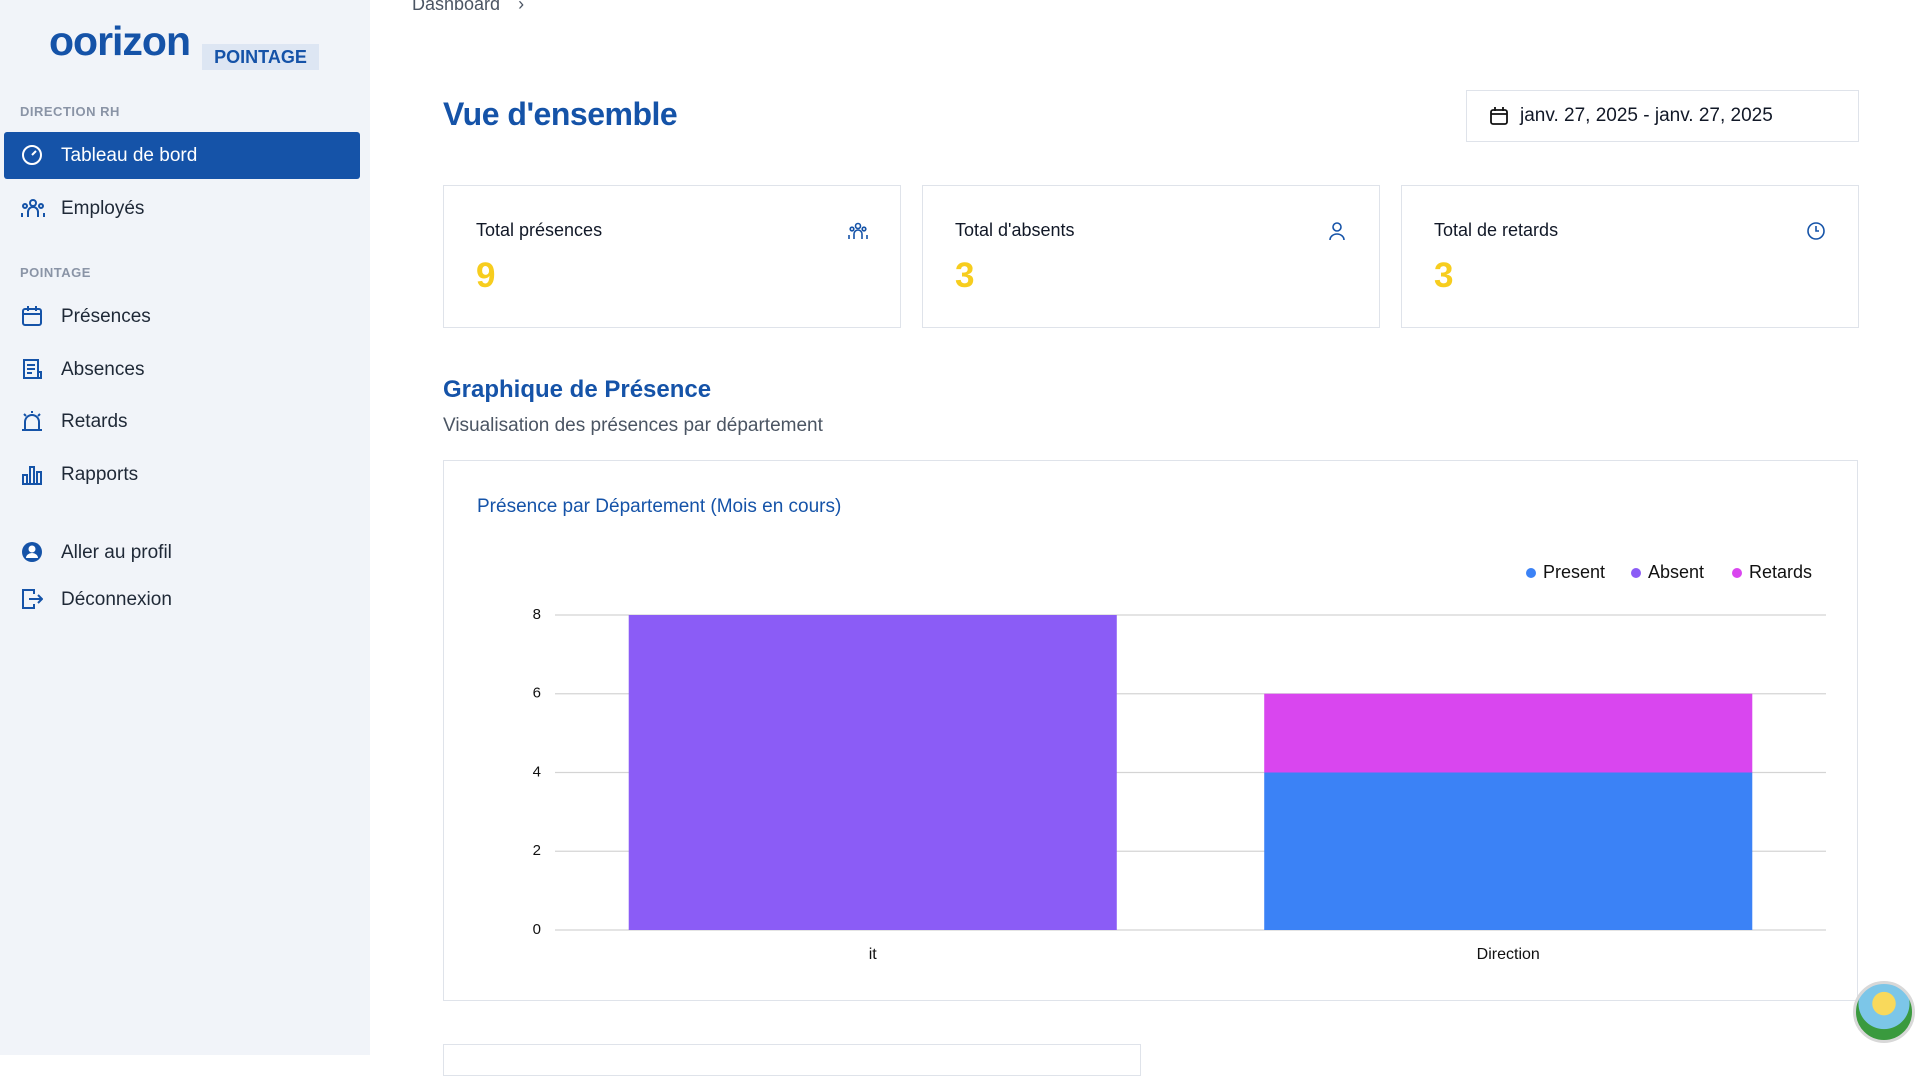 This screenshot has width=1920, height=1076. Describe the element at coordinates (182, 316) in the screenshot. I see `nav-item: Présences` at that location.